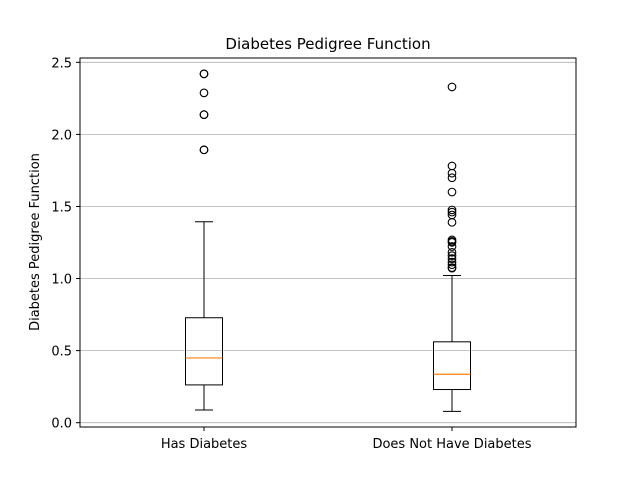 This screenshot has width=640, height=480. I want to click on y-tick-label: 1.5, so click(61, 207).